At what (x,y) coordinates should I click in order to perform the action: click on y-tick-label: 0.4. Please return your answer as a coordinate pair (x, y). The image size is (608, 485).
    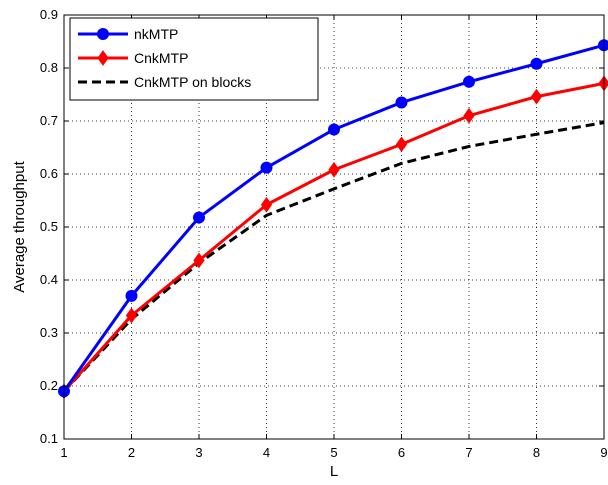
    Looking at the image, I should click on (49, 279).